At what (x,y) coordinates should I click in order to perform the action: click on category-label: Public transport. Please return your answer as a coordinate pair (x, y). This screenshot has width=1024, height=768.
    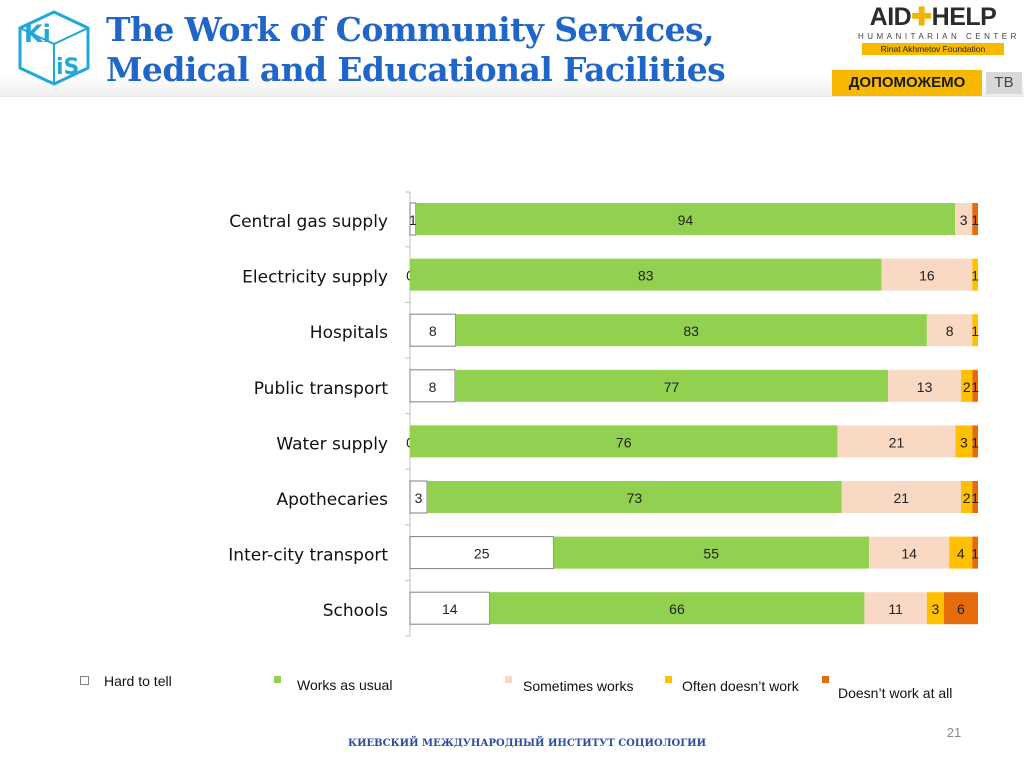
    Looking at the image, I should click on (321, 389).